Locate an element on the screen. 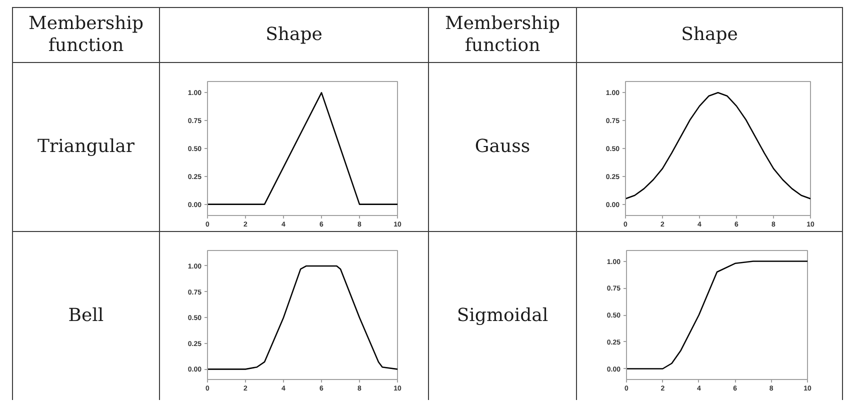 The image size is (845, 402). text: Triangular is located at coordinates (86, 147).